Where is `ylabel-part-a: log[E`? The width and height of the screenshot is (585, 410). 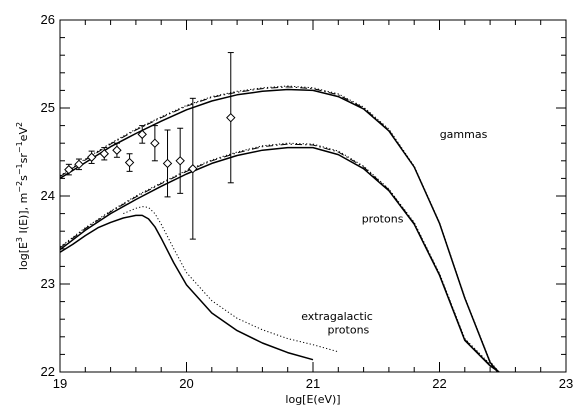
ylabel-part-a: log[E is located at coordinates (23, 256).